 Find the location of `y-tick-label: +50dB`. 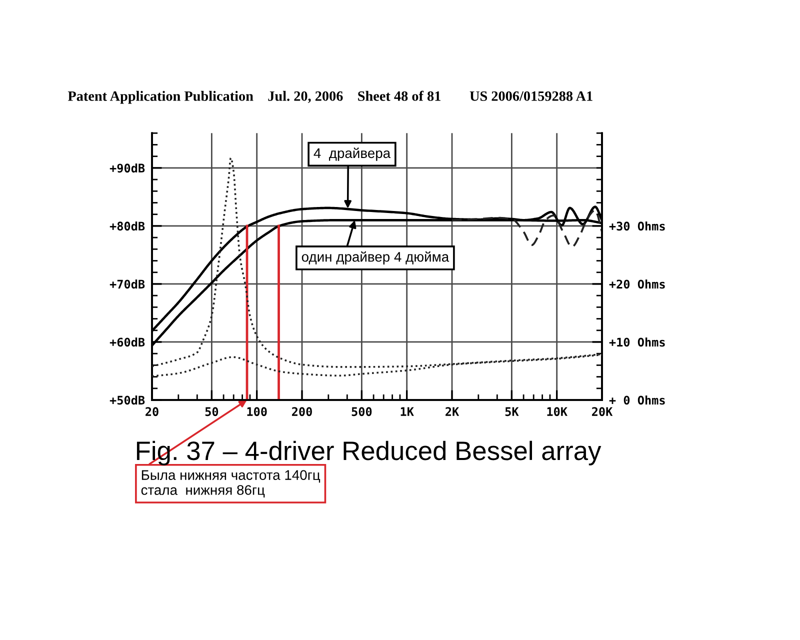

y-tick-label: +50dB is located at coordinates (127, 400).